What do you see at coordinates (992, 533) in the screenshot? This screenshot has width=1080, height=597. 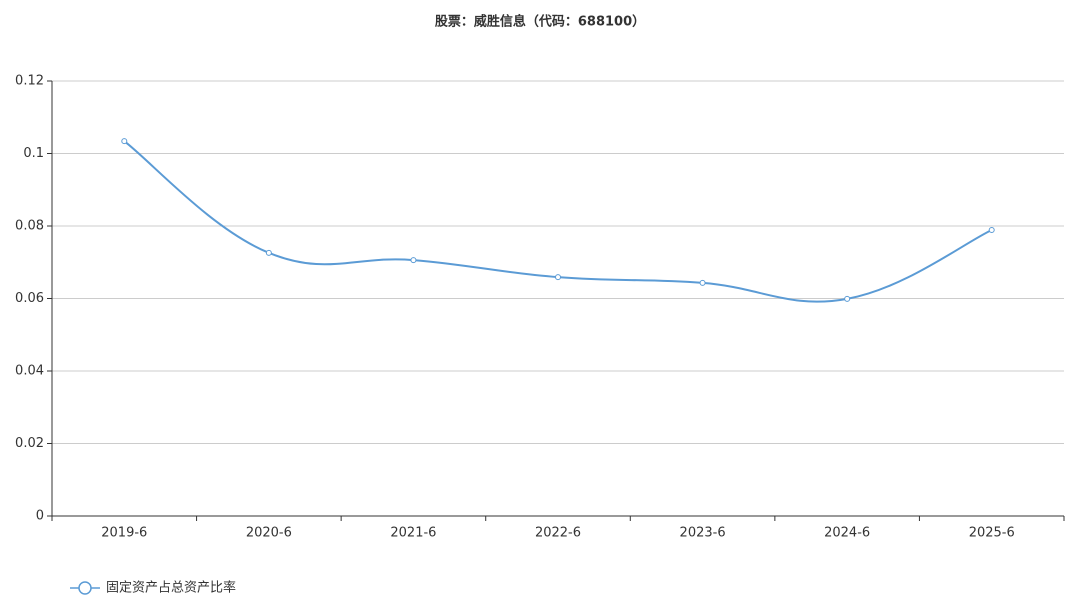 I see `x-tick-label: 2025-6` at bounding box center [992, 533].